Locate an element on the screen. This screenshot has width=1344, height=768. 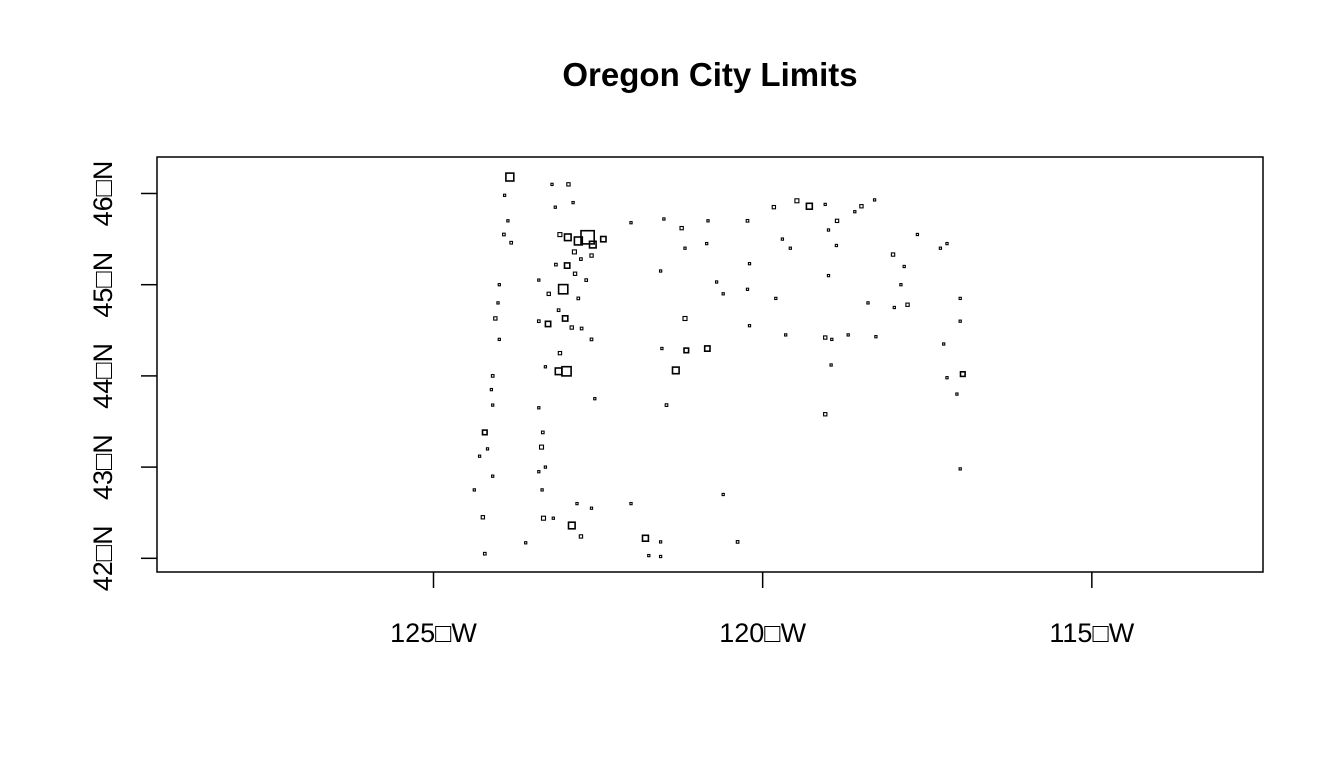
y-tick-label: 45□N is located at coordinates (103, 285).